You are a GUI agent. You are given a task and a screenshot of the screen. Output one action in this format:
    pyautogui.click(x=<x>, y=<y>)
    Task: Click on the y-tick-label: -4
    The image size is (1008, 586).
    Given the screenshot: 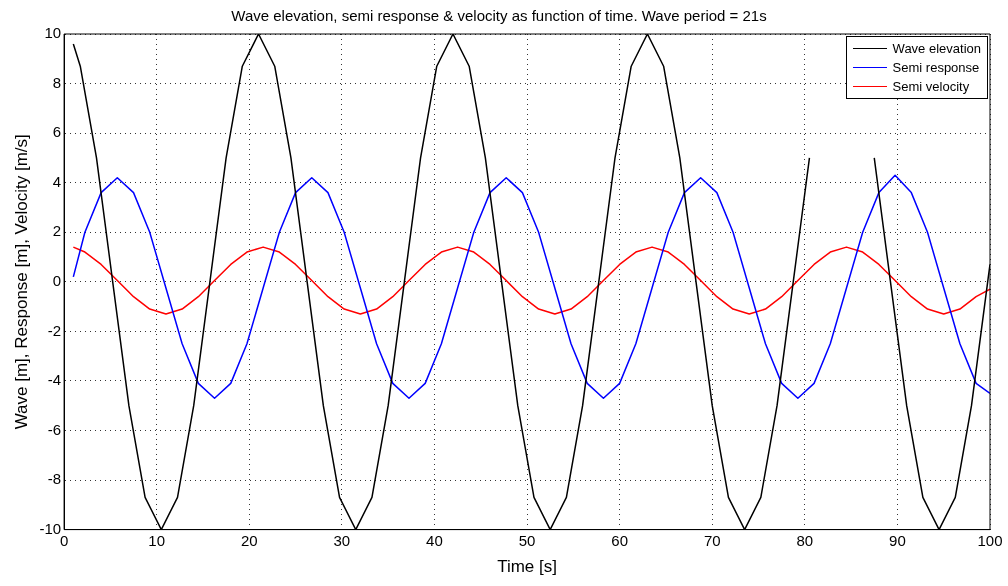 What is the action you would take?
    pyautogui.click(x=54, y=380)
    